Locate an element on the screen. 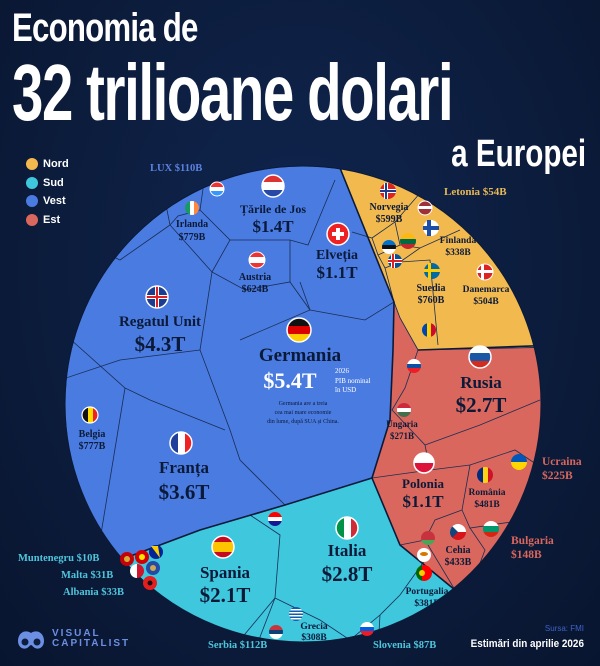 This screenshot has height=666, width=600. label-tarile-de-jos-value: $1.4T is located at coordinates (273, 226).